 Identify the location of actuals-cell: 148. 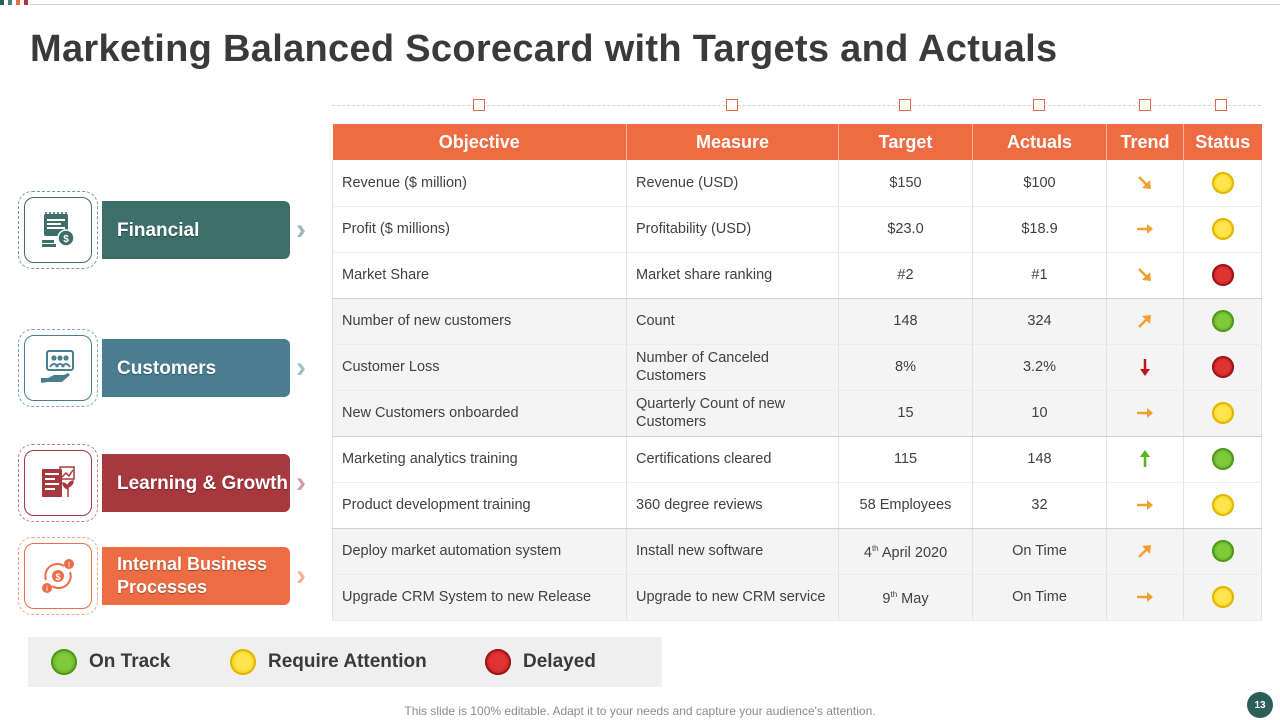
(1039, 459).